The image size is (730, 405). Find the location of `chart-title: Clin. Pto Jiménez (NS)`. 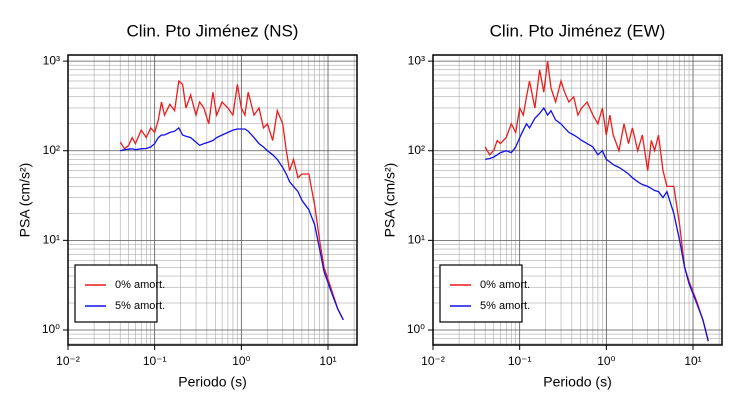

chart-title: Clin. Pto Jiménez (NS) is located at coordinates (213, 30).